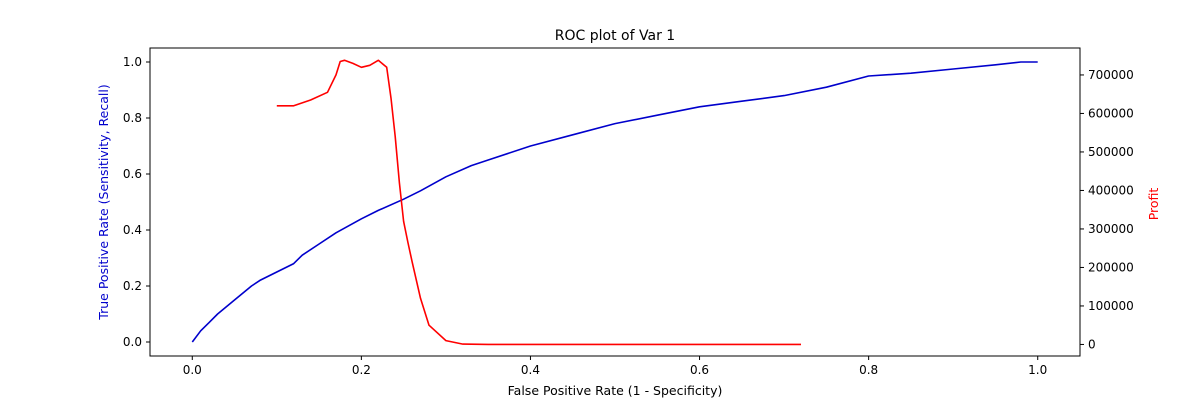  I want to click on y-axis-ticks: 0.0 0.2 0.4 0.6 0.8 1.0, so click(136, 202).